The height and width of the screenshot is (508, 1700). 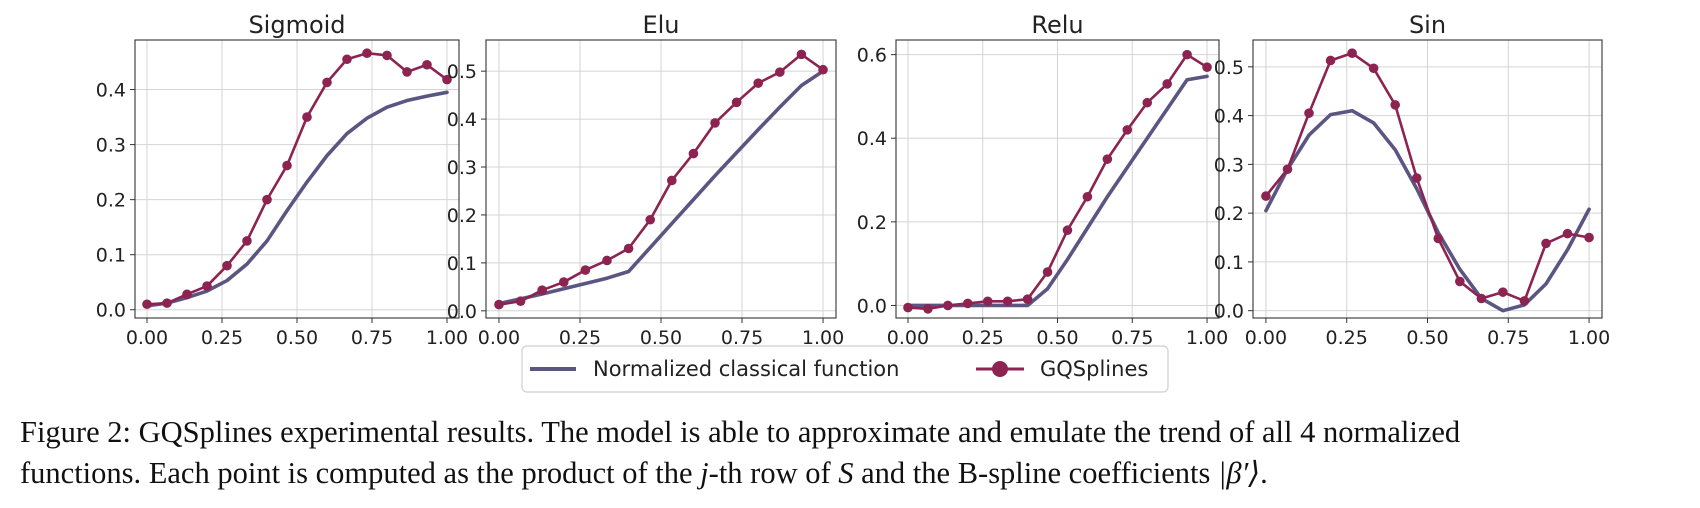 I want to click on caption-text-d: ., so click(x=1264, y=473).